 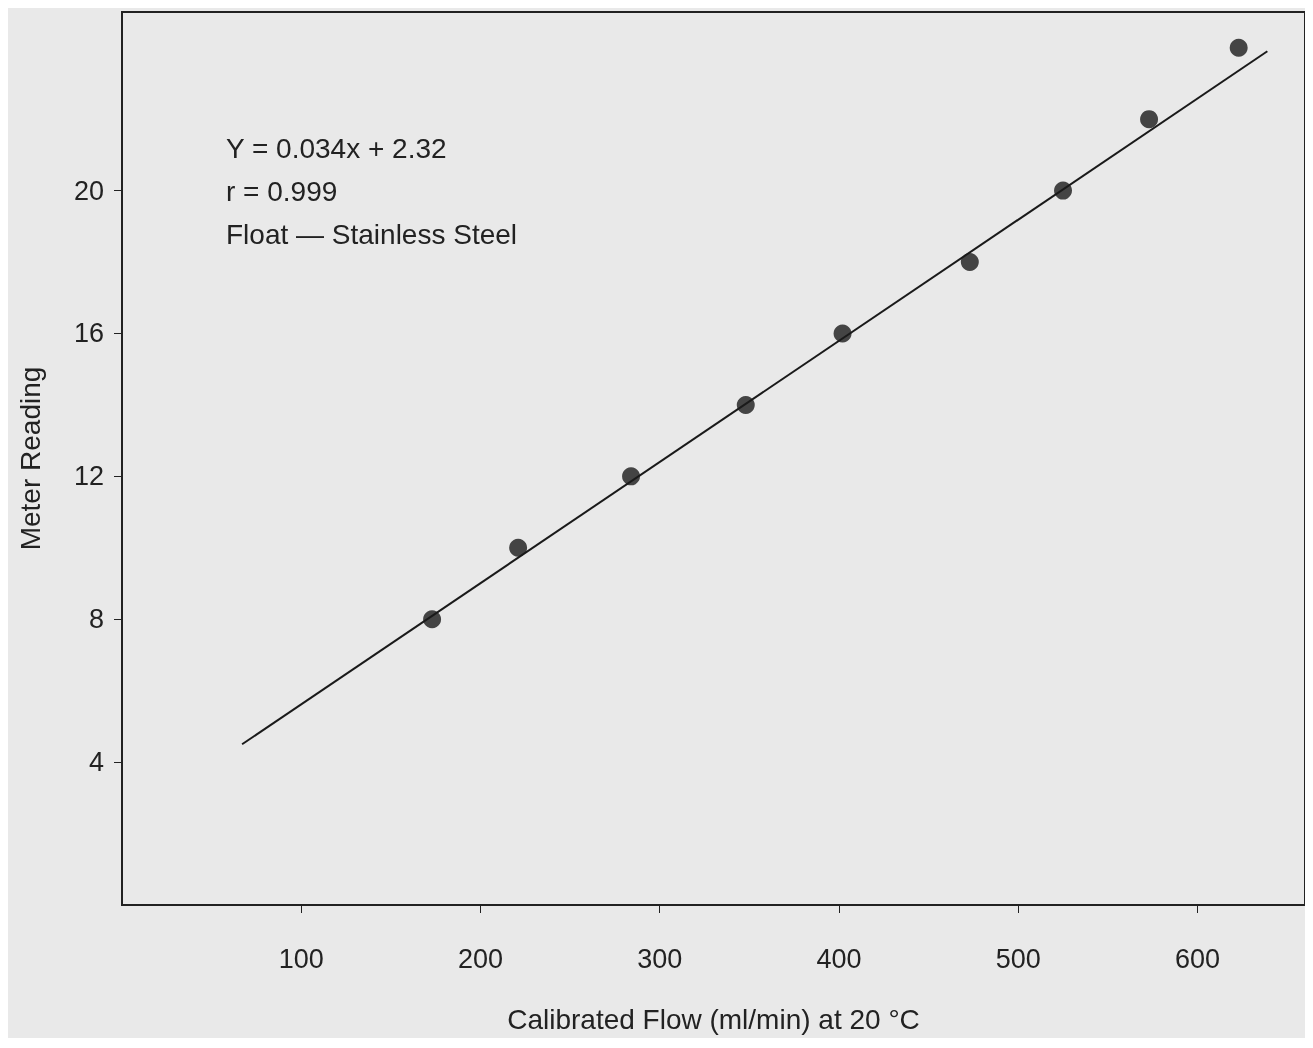 What do you see at coordinates (660, 958) in the screenshot?
I see `x-tick-label: 300` at bounding box center [660, 958].